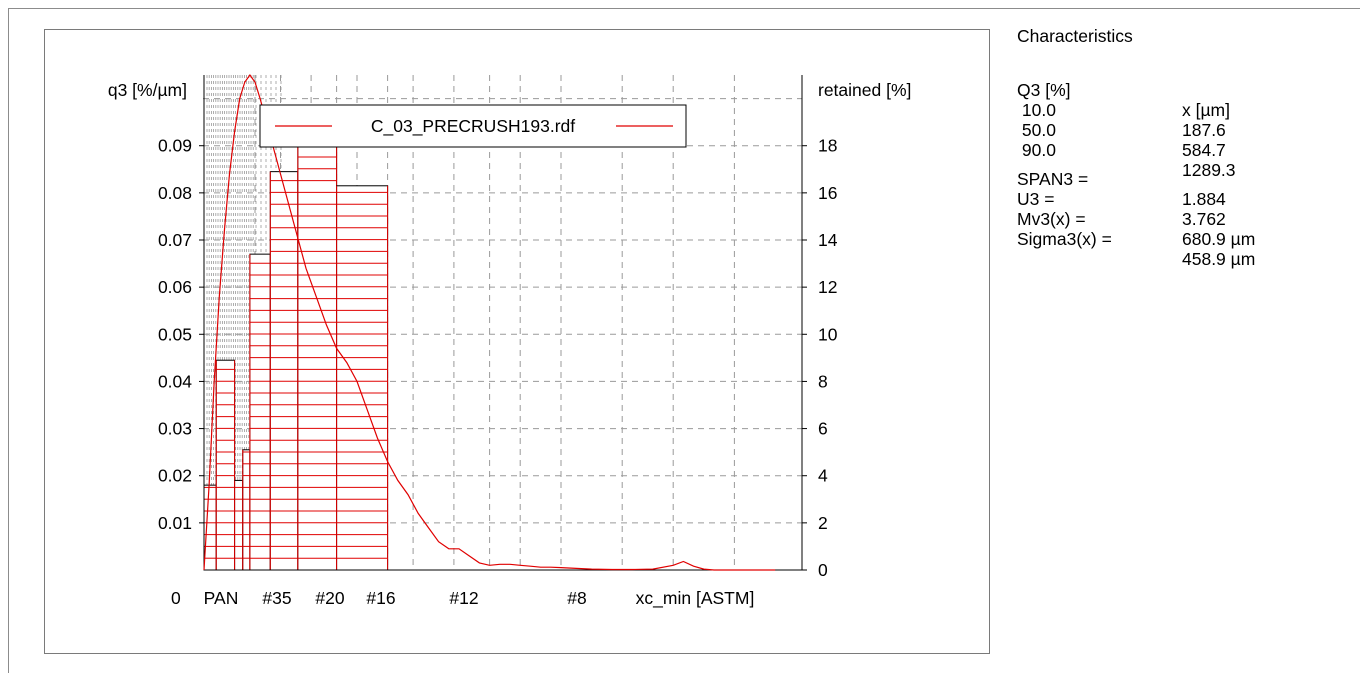 The height and width of the screenshot is (673, 1360). What do you see at coordinates (175, 334) in the screenshot?
I see `y-tick-label-left: 0.05` at bounding box center [175, 334].